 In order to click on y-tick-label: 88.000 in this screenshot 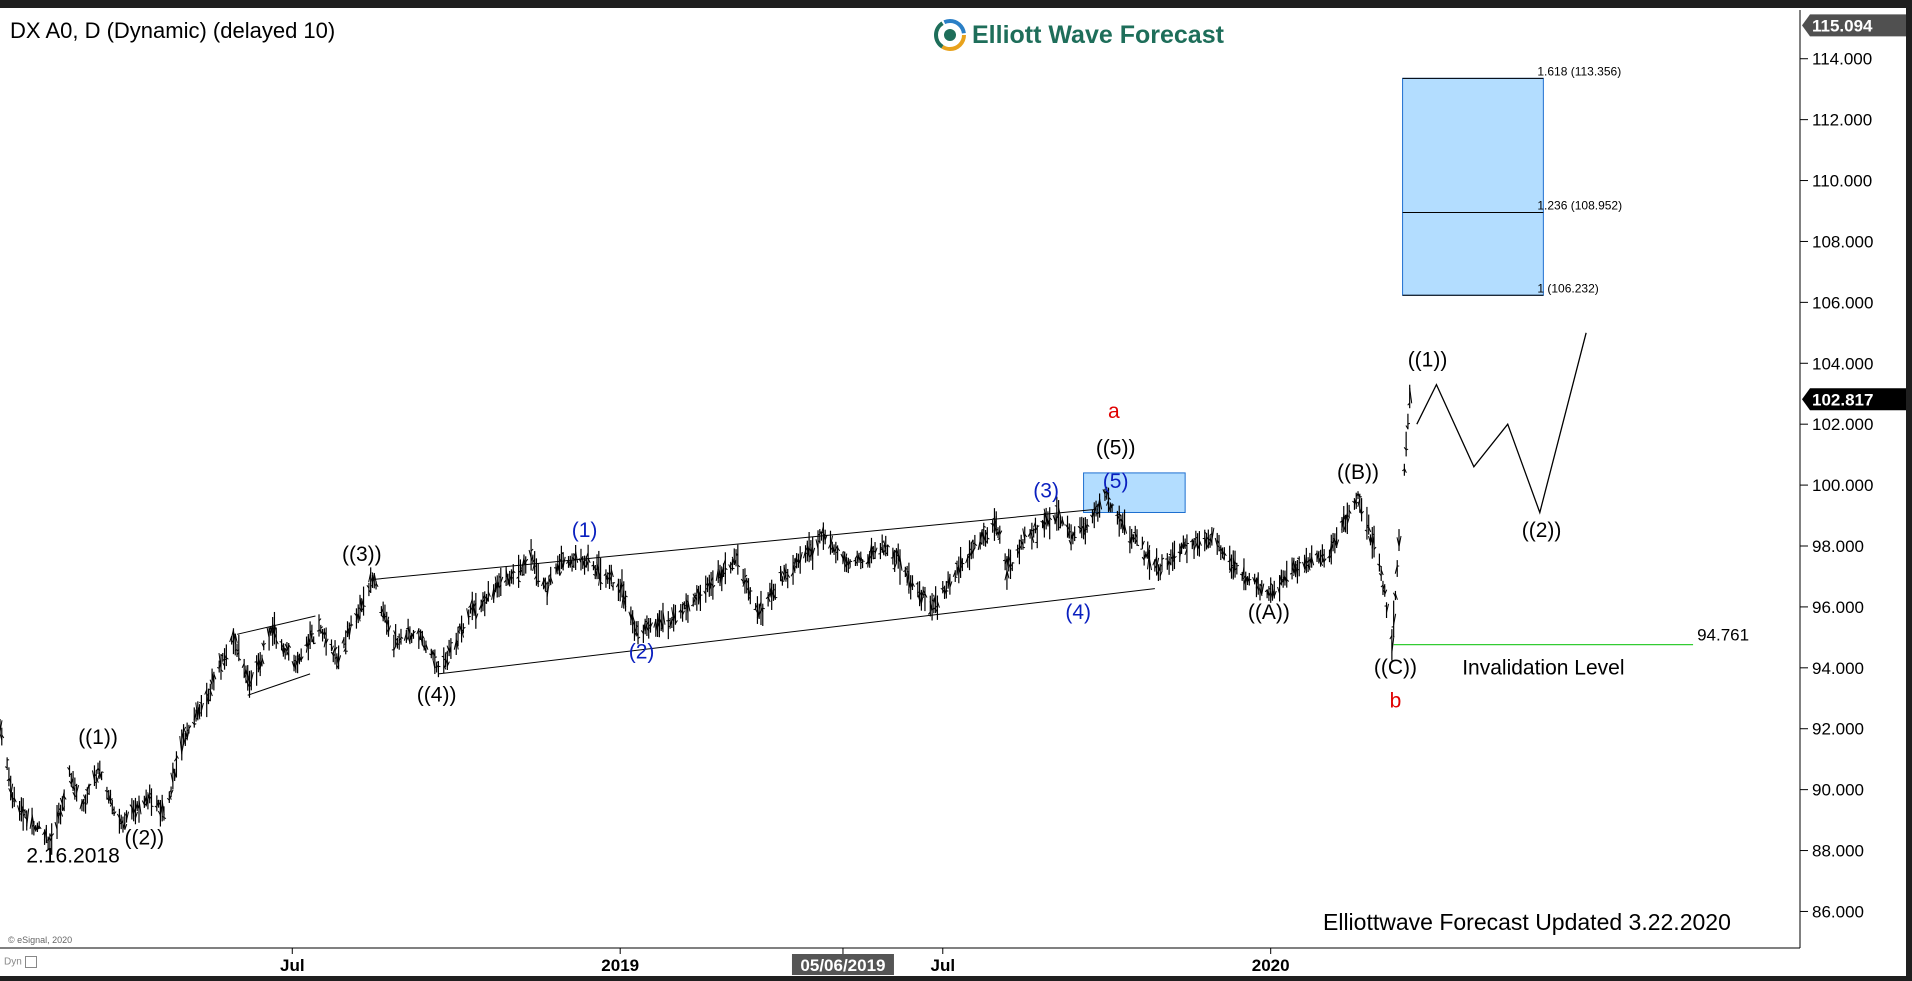, I will do `click(1838, 851)`.